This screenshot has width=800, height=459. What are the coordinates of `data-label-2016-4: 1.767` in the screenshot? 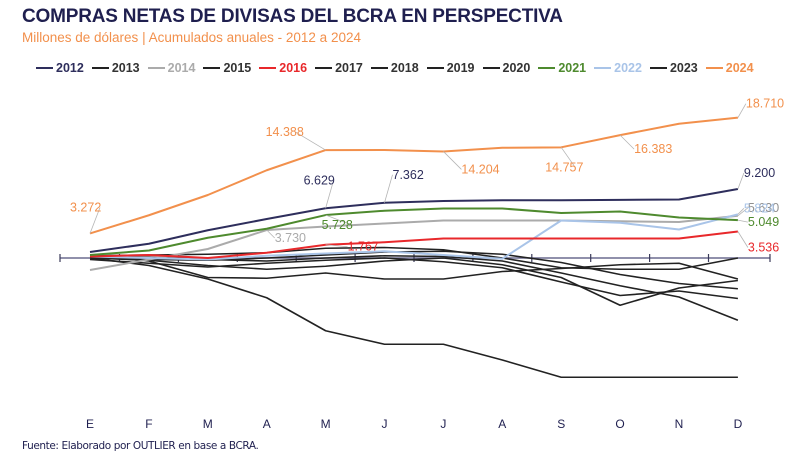 It's located at (363, 247).